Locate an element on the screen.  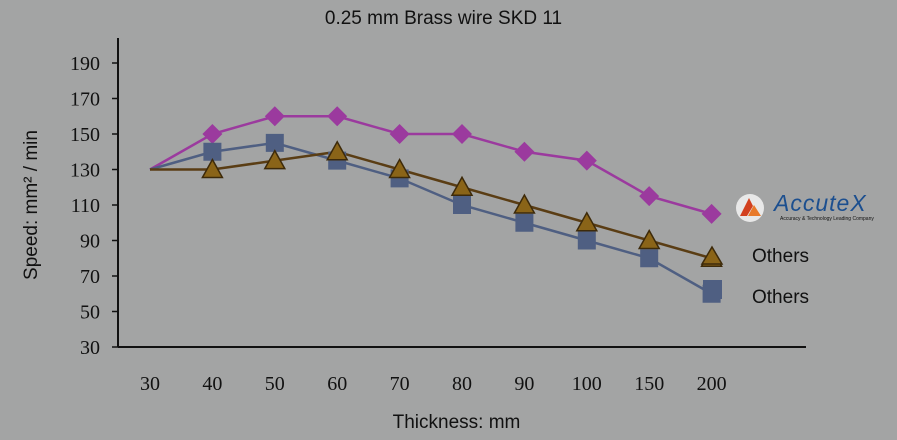
x-tick-label: 40 is located at coordinates (212, 384).